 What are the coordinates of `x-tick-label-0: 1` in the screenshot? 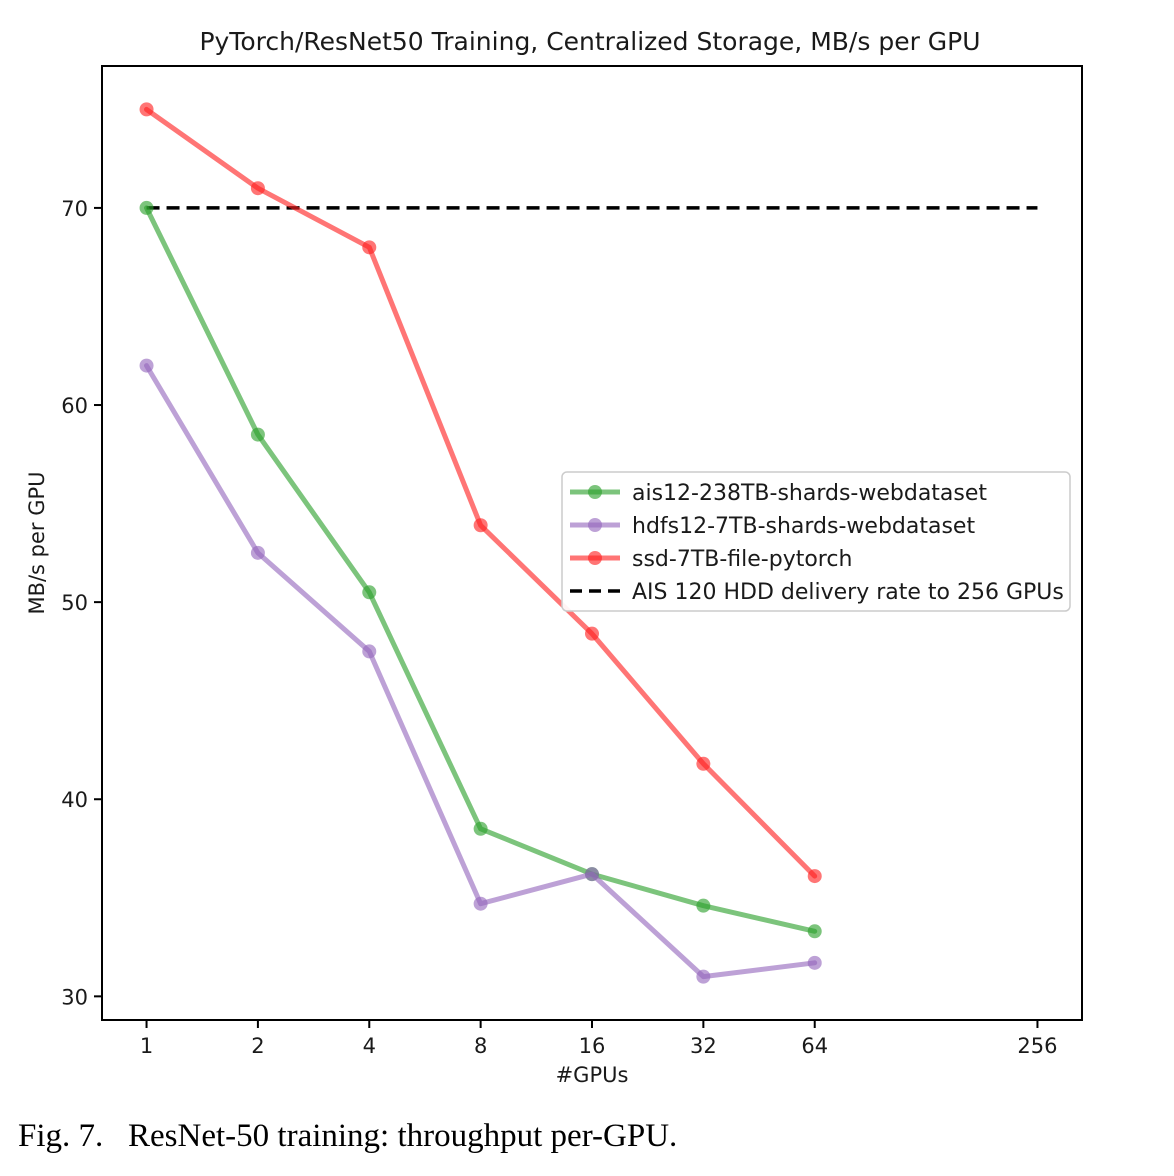 It's located at (146, 1046).